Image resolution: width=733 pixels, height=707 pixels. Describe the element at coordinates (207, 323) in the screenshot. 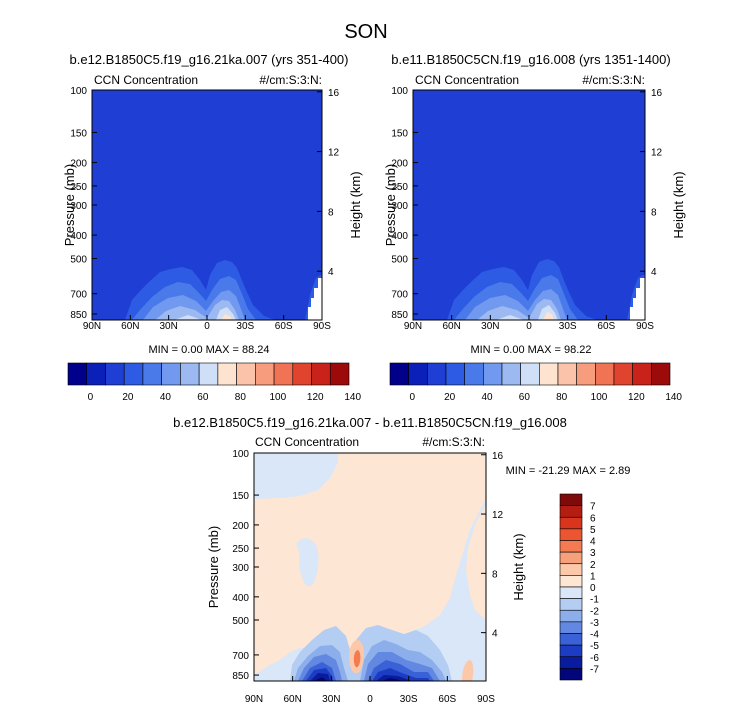

I see `panel-1-x-ticks: 90N 60N 30N 0 30S 60S 90S` at that location.